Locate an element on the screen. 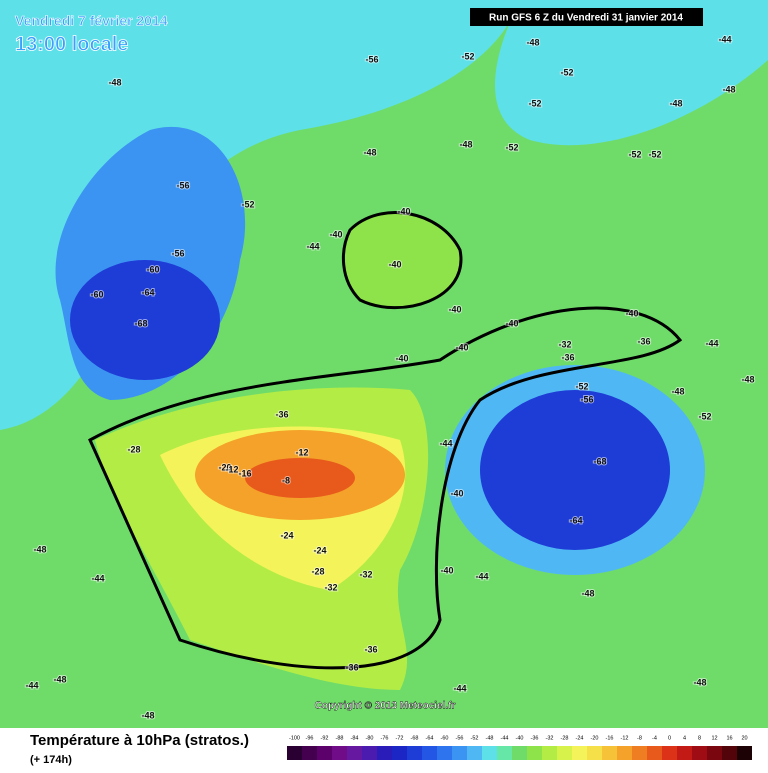 The image size is (768, 773). legend-label: 4 is located at coordinates (684, 738).